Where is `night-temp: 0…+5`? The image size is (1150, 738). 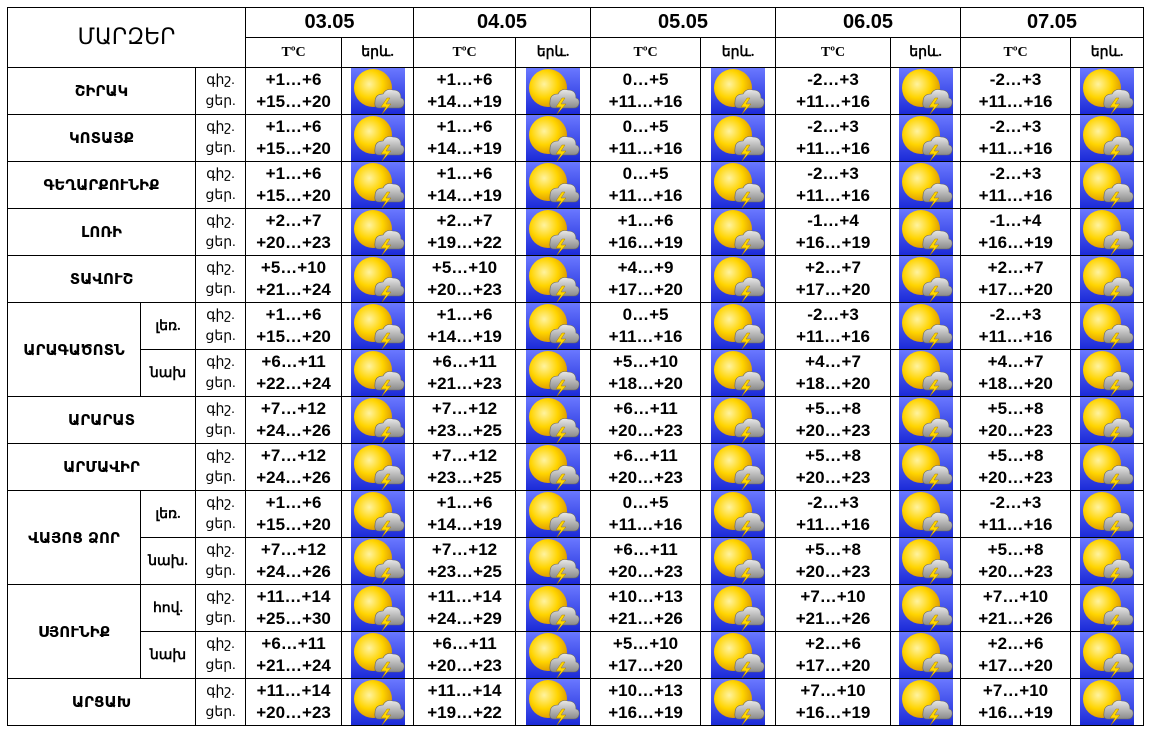 night-temp: 0…+5 is located at coordinates (645, 502).